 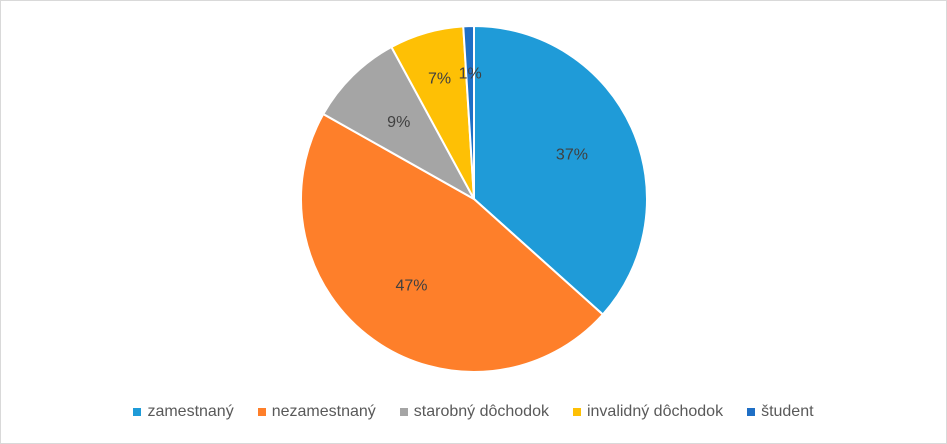 I want to click on legend-label: invalidný dôchodok, so click(x=655, y=411).